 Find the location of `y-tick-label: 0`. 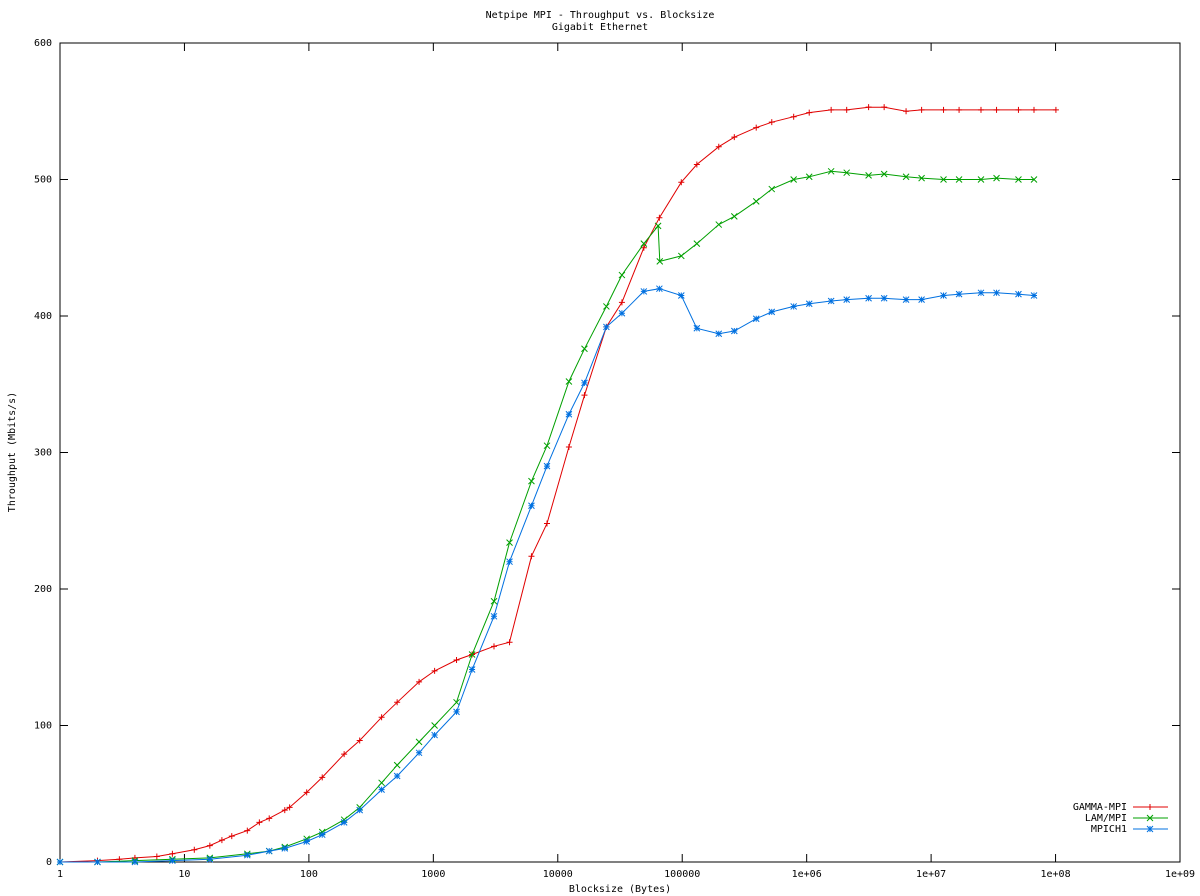

y-tick-label: 0 is located at coordinates (49, 862).